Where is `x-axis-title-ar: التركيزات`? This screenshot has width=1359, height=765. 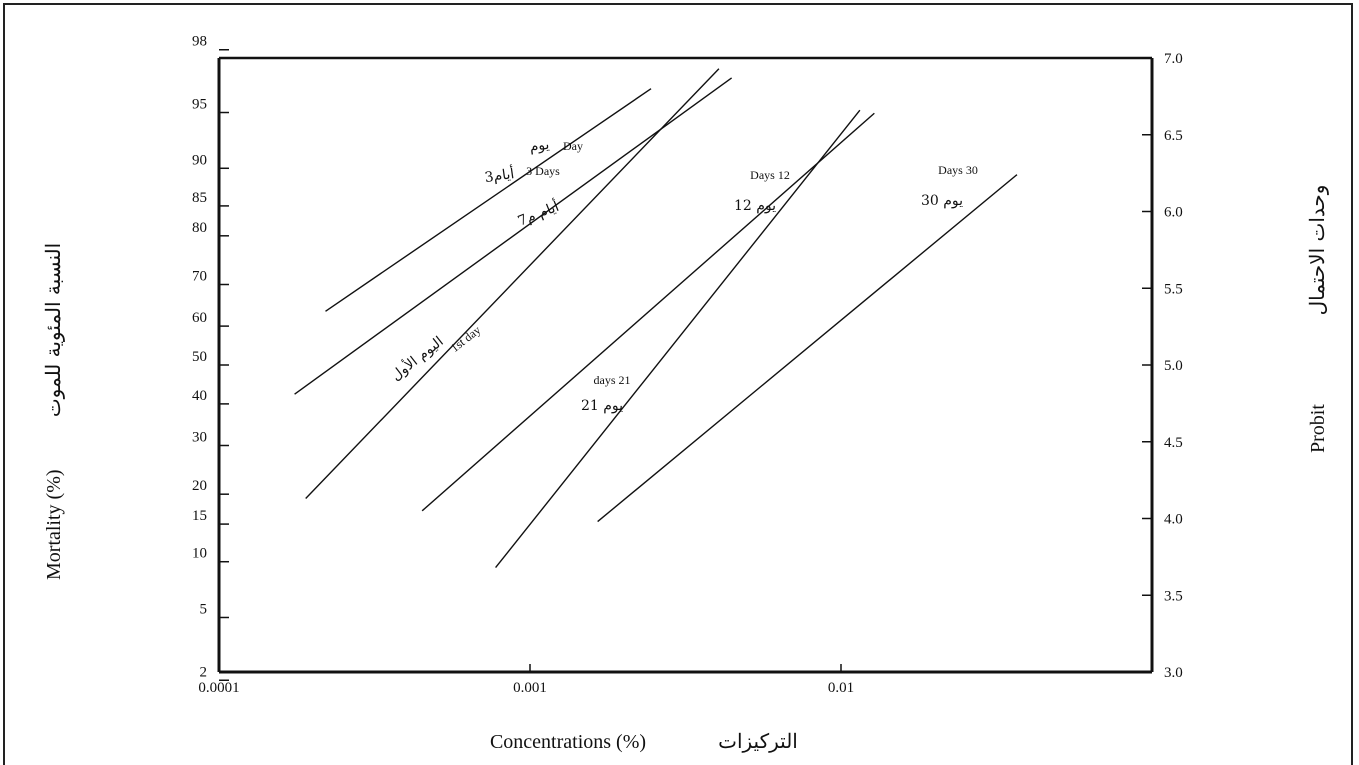 x-axis-title-ar: التركيزات is located at coordinates (758, 741).